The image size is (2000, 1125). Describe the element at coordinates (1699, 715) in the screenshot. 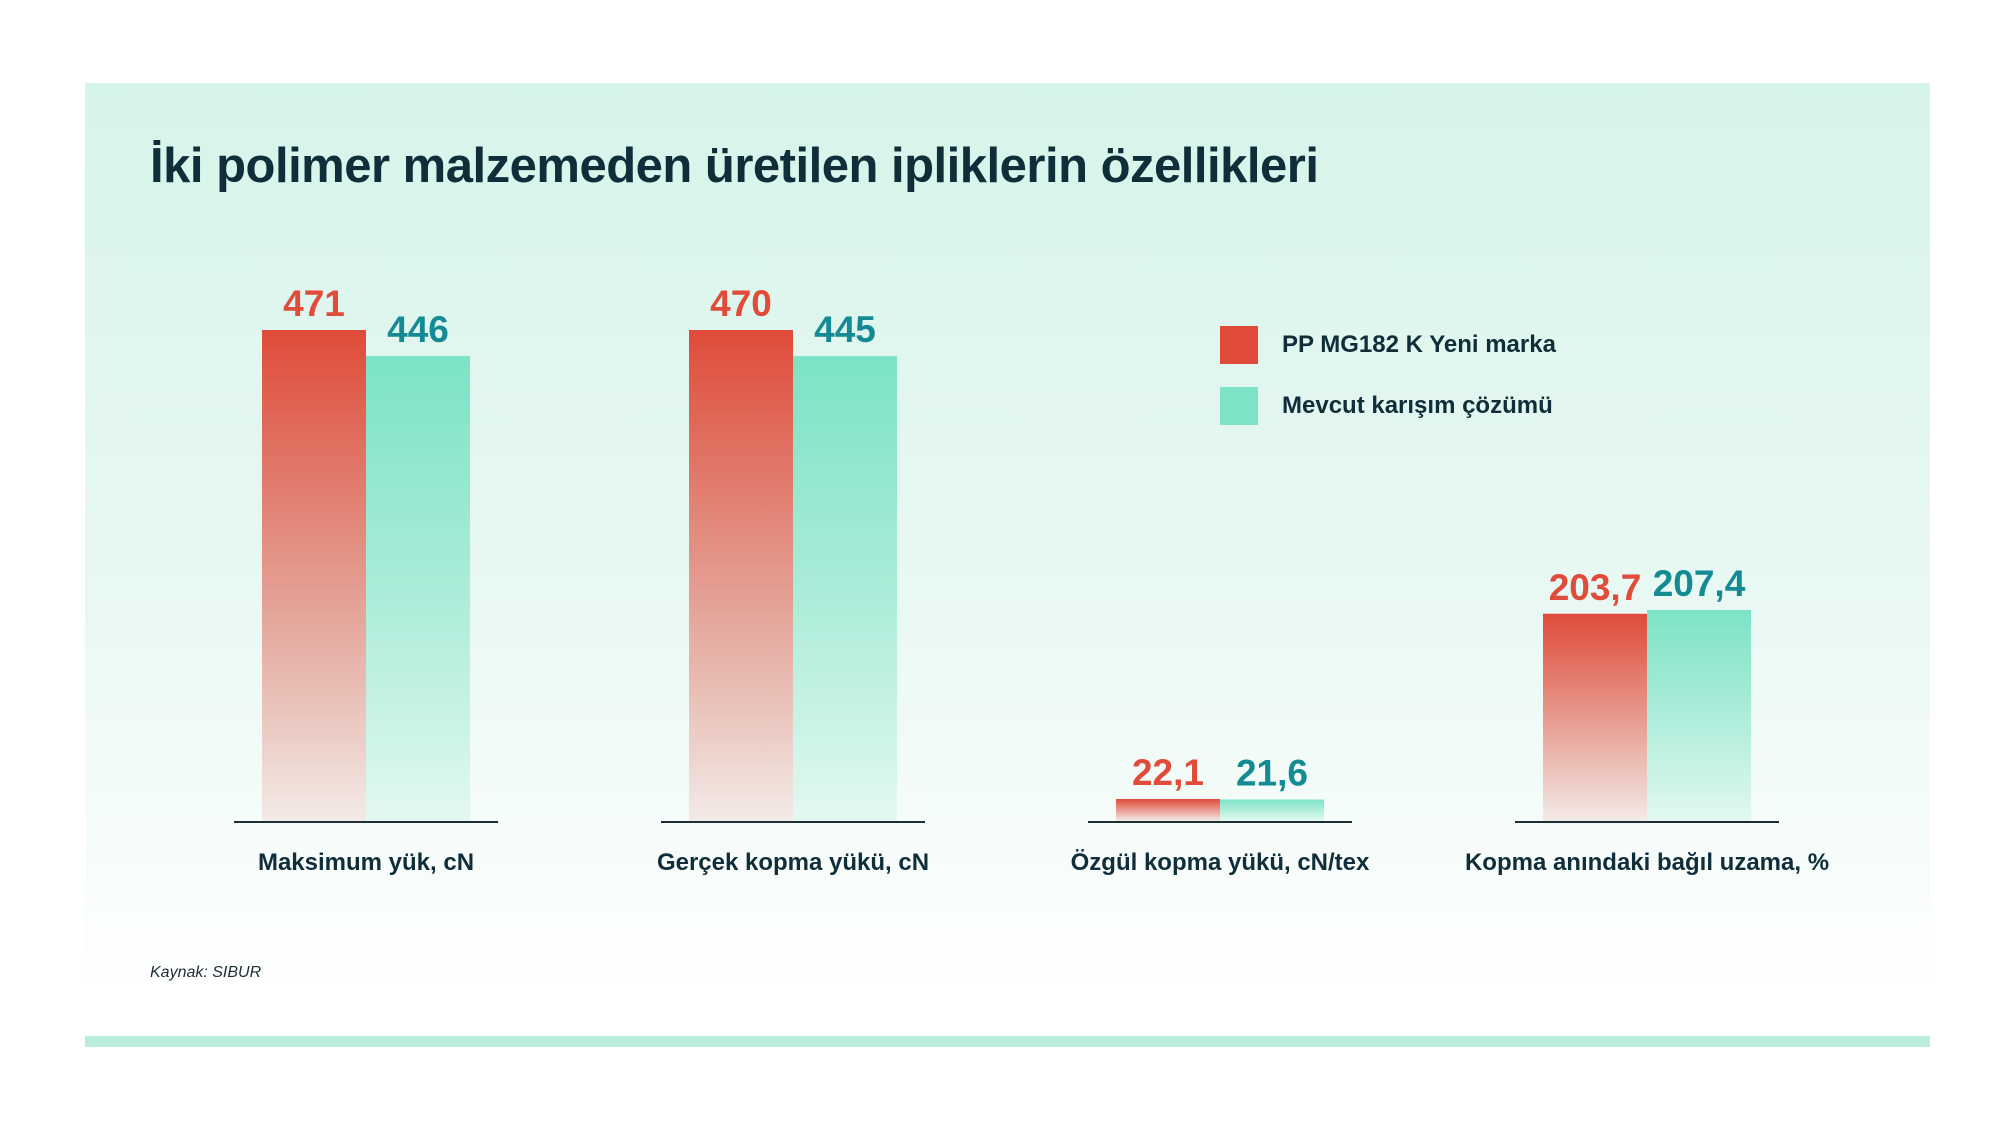

I see `bar-series2-cat4` at that location.